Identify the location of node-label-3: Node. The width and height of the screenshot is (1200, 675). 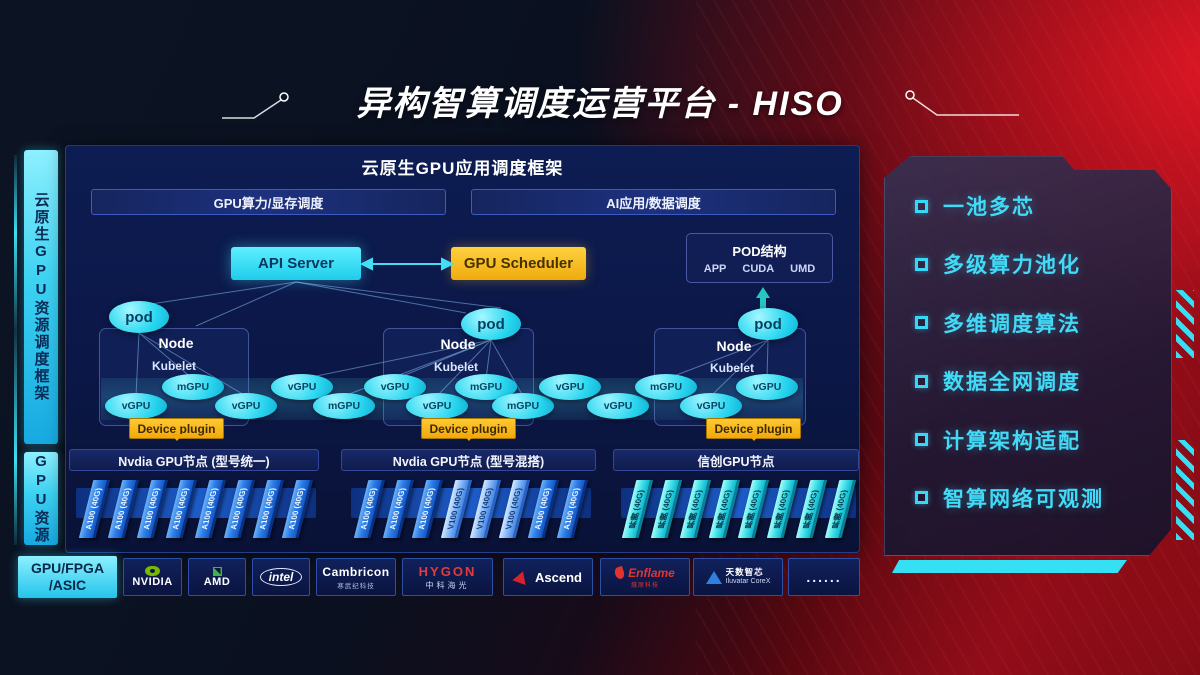
(734, 346).